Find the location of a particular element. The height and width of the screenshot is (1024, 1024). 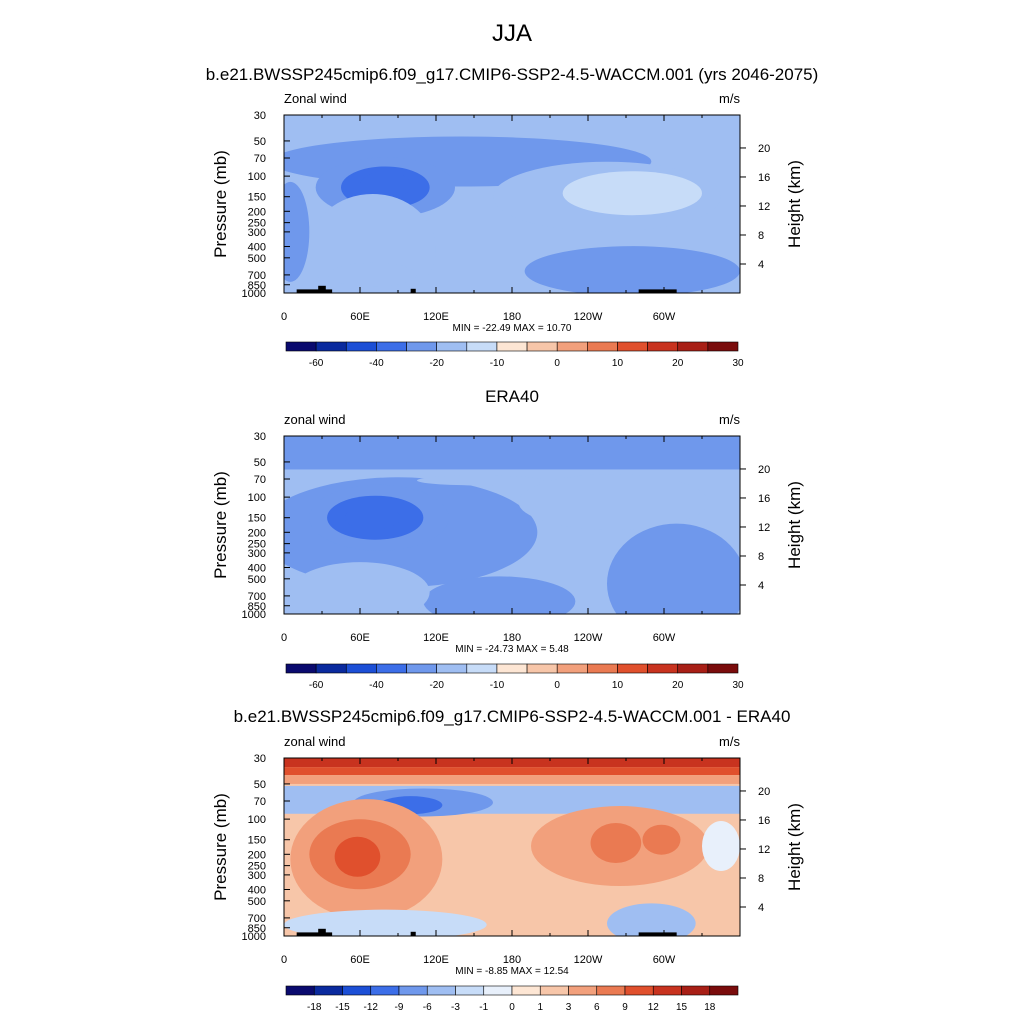

height-tick-label: 12 is located at coordinates (764, 528).